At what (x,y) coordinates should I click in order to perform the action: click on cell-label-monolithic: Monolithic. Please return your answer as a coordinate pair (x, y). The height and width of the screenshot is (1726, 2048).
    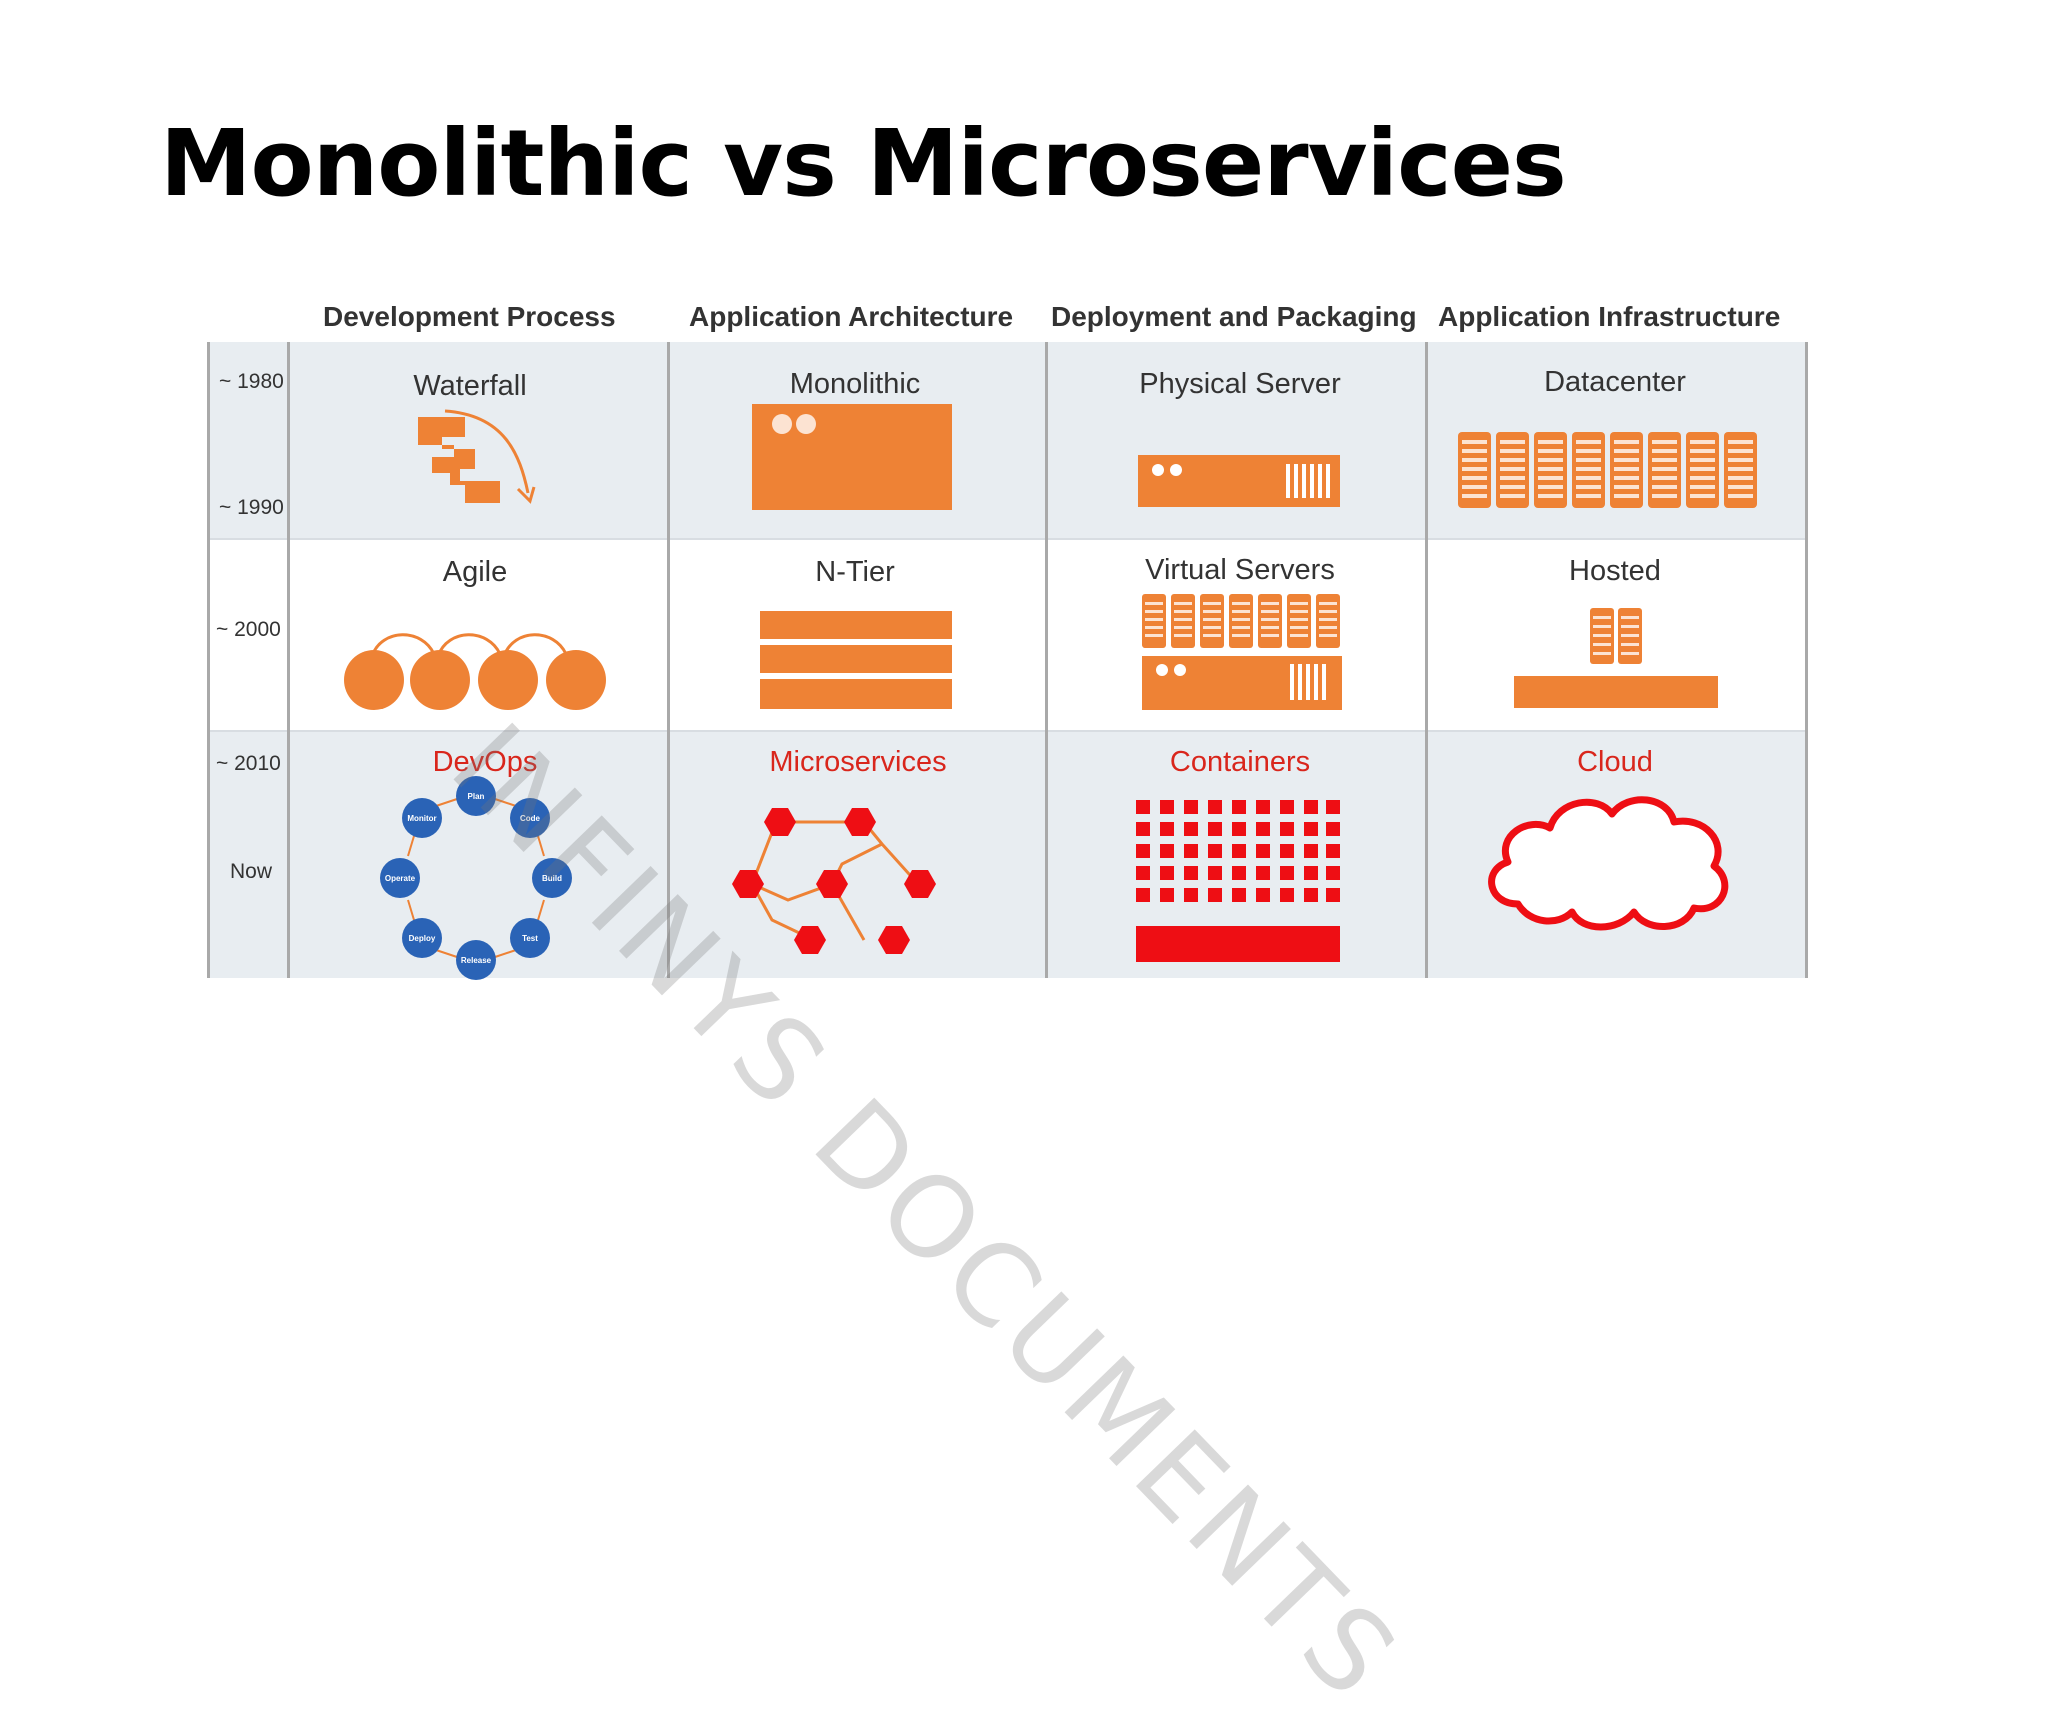
    Looking at the image, I should click on (855, 384).